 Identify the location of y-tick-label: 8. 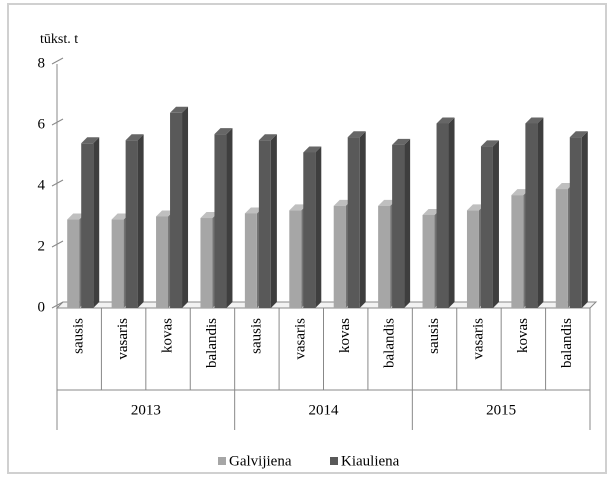
(42, 63).